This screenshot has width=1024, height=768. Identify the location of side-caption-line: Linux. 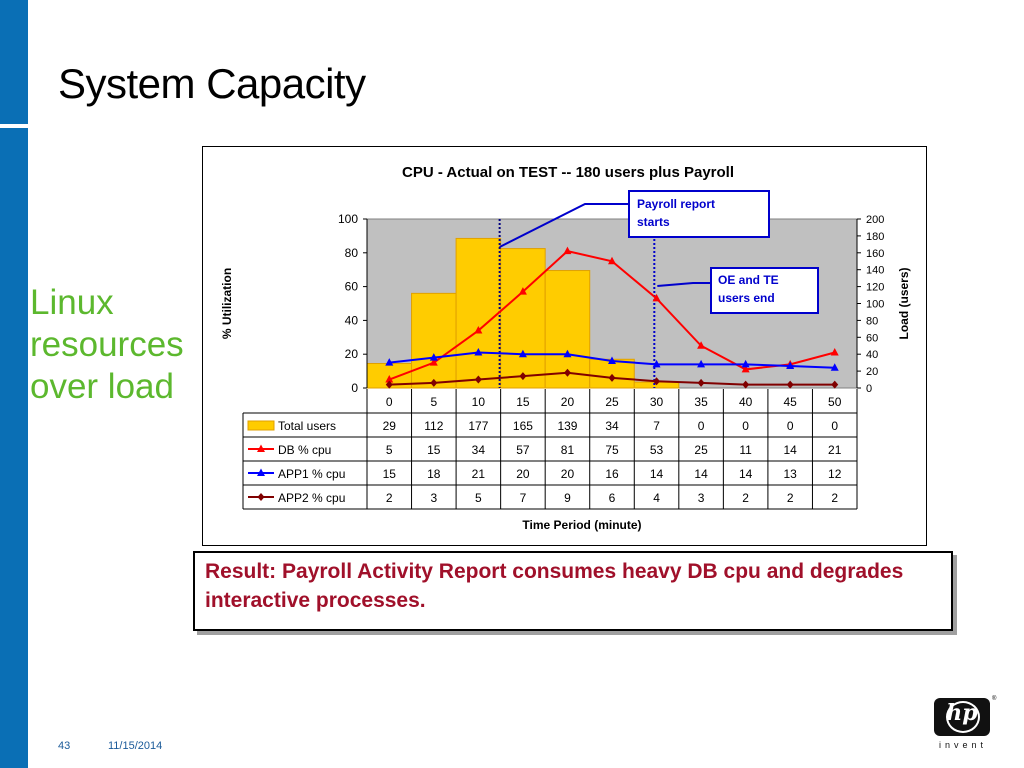
(72, 302).